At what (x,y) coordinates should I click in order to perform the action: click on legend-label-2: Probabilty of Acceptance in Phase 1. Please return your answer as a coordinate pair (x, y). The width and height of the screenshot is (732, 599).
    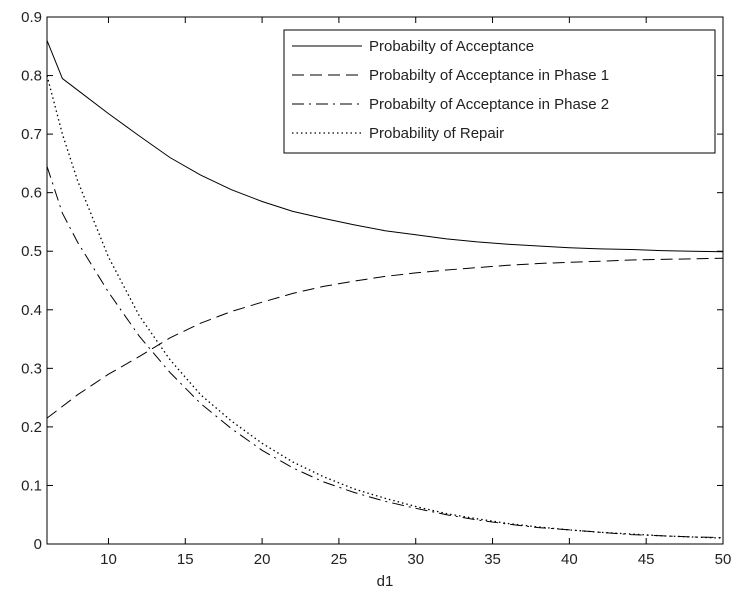
    Looking at the image, I should click on (489, 75).